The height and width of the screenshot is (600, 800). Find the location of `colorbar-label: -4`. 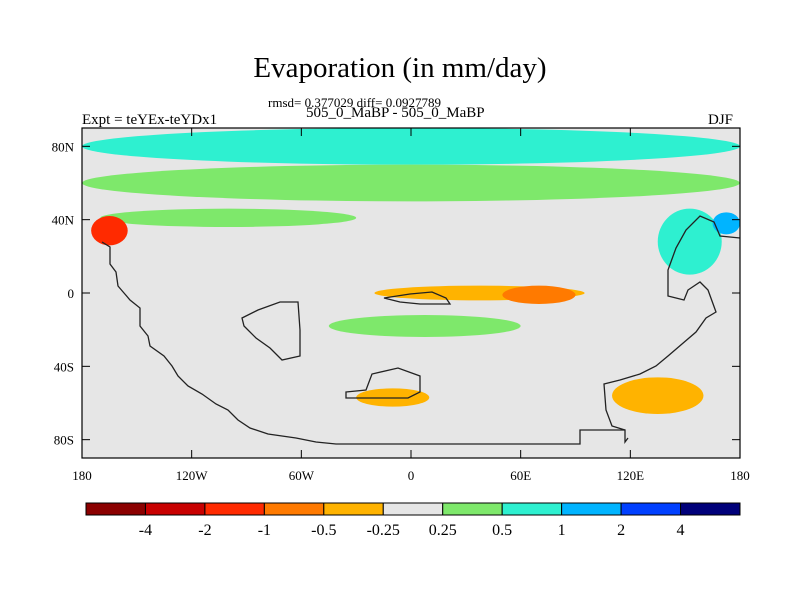

colorbar-label: -4 is located at coordinates (145, 530).